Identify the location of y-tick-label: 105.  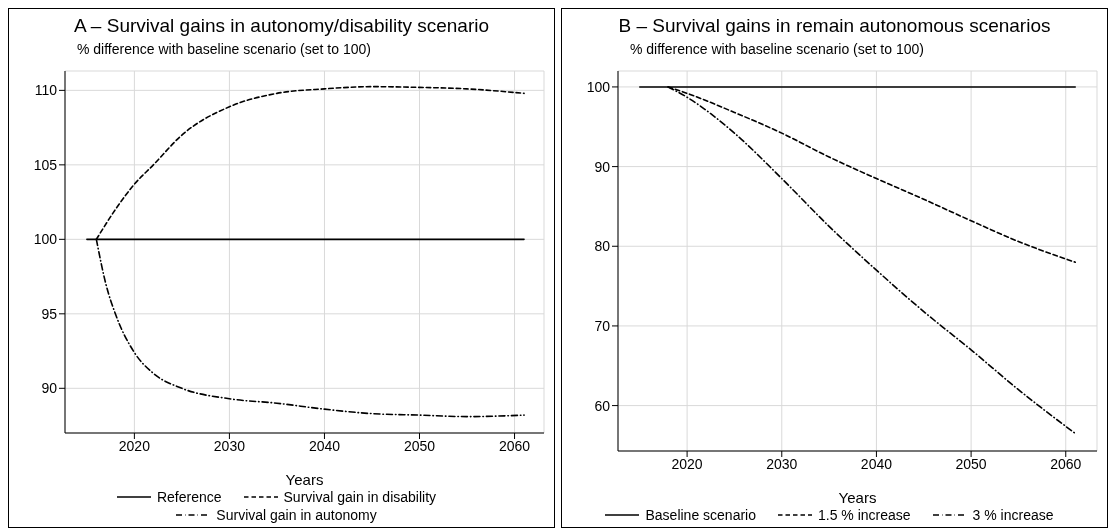
(45, 164).